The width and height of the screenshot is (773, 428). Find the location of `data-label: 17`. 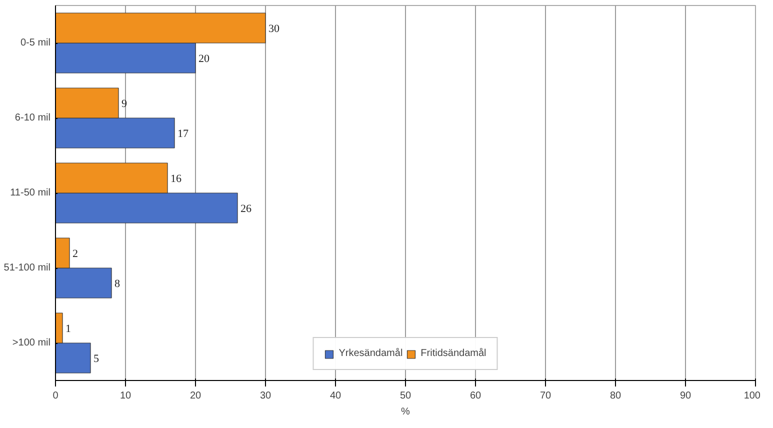

data-label: 17 is located at coordinates (183, 134).